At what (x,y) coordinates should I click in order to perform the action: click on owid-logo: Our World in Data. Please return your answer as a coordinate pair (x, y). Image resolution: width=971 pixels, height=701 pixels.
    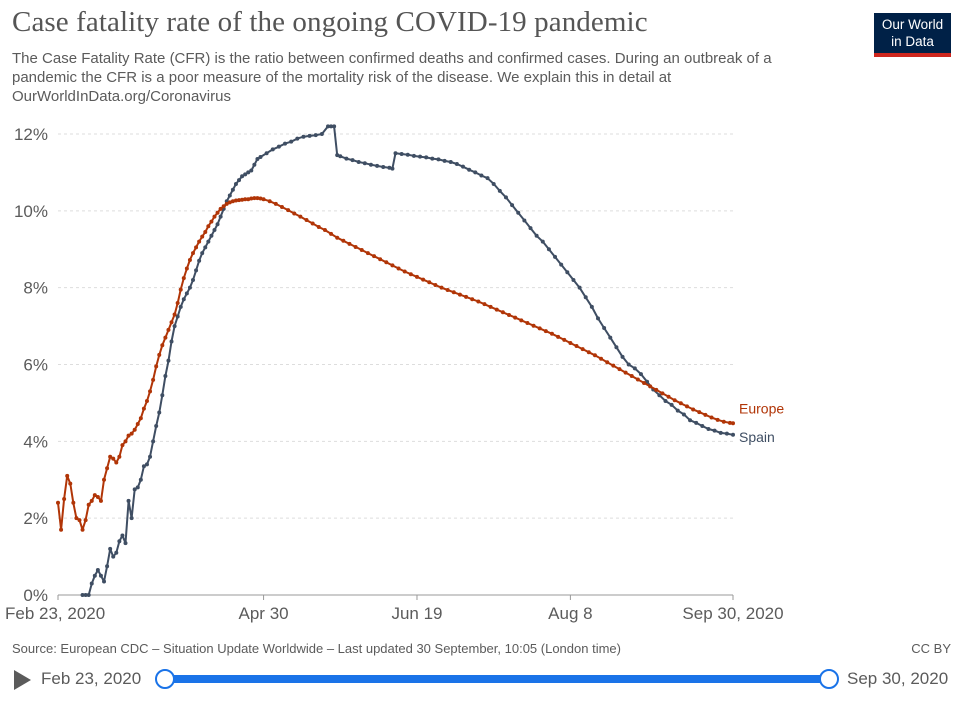
    Looking at the image, I should click on (912, 35).